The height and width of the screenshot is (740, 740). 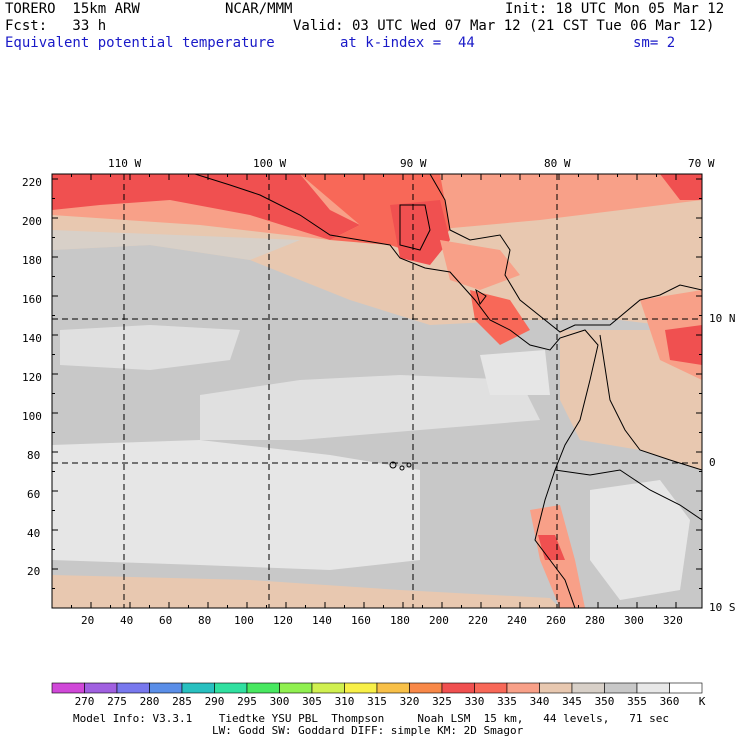 I want to click on y-tick-label: 100, so click(x=32, y=416).